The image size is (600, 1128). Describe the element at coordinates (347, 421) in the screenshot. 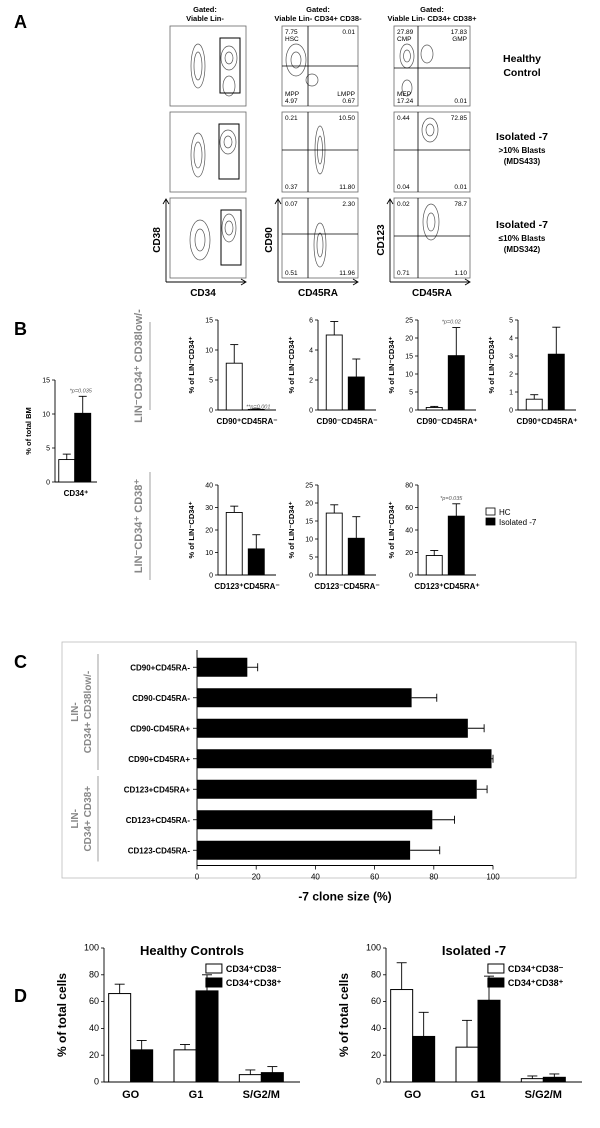

I see `chart-2-xlabel: CD90⁻CD45RA⁻` at that location.